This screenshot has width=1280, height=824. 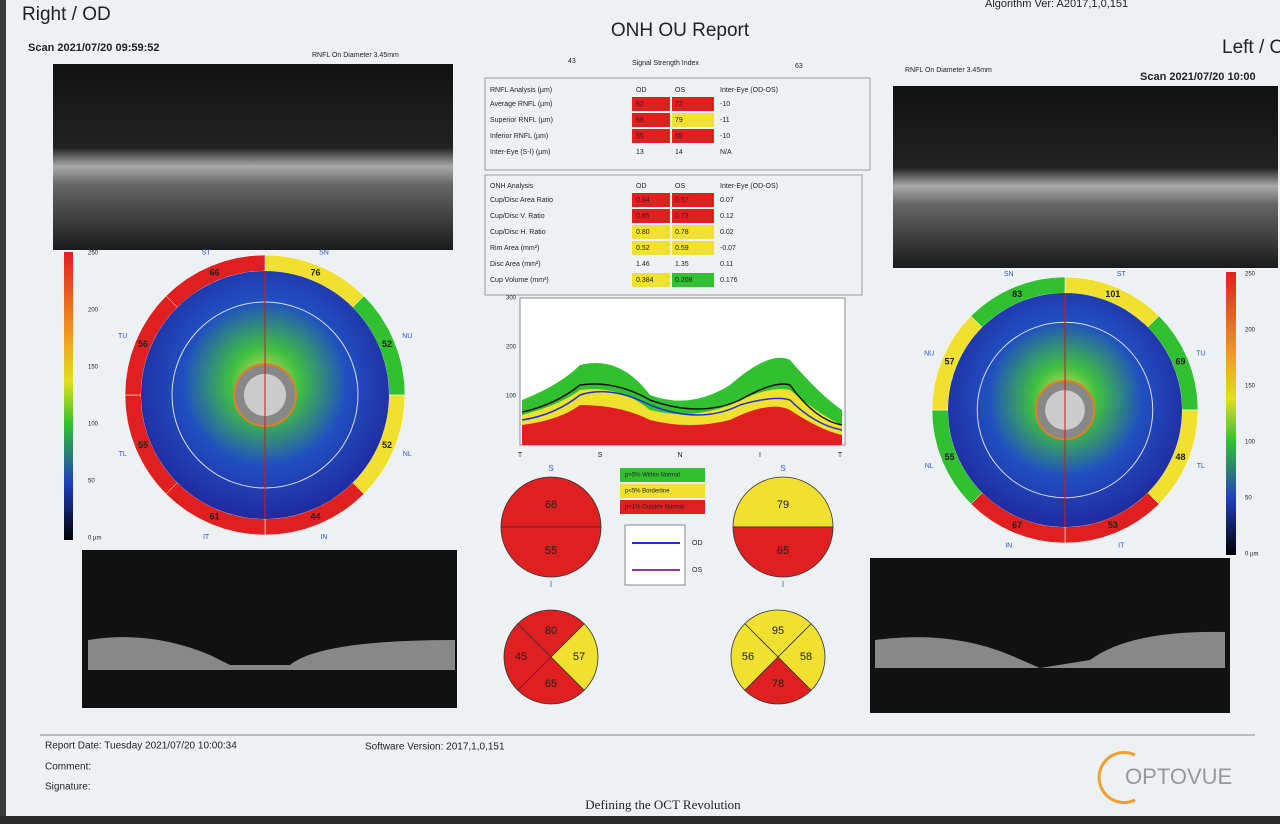 I want to click on table-cell: 13, so click(x=640, y=152).